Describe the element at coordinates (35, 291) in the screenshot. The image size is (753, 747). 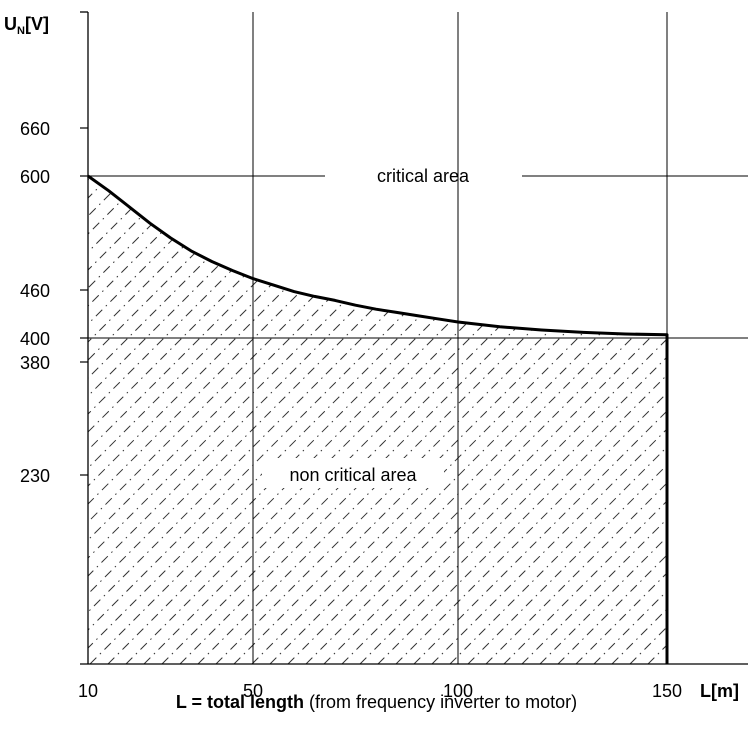
I see `y-tick-label-460: 460` at that location.